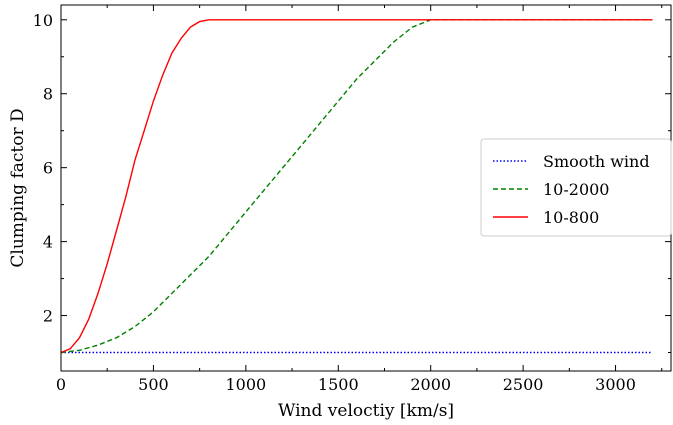  Describe the element at coordinates (366, 411) in the screenshot. I see `x-axis-label: Wind veloctiy [km/s]` at that location.